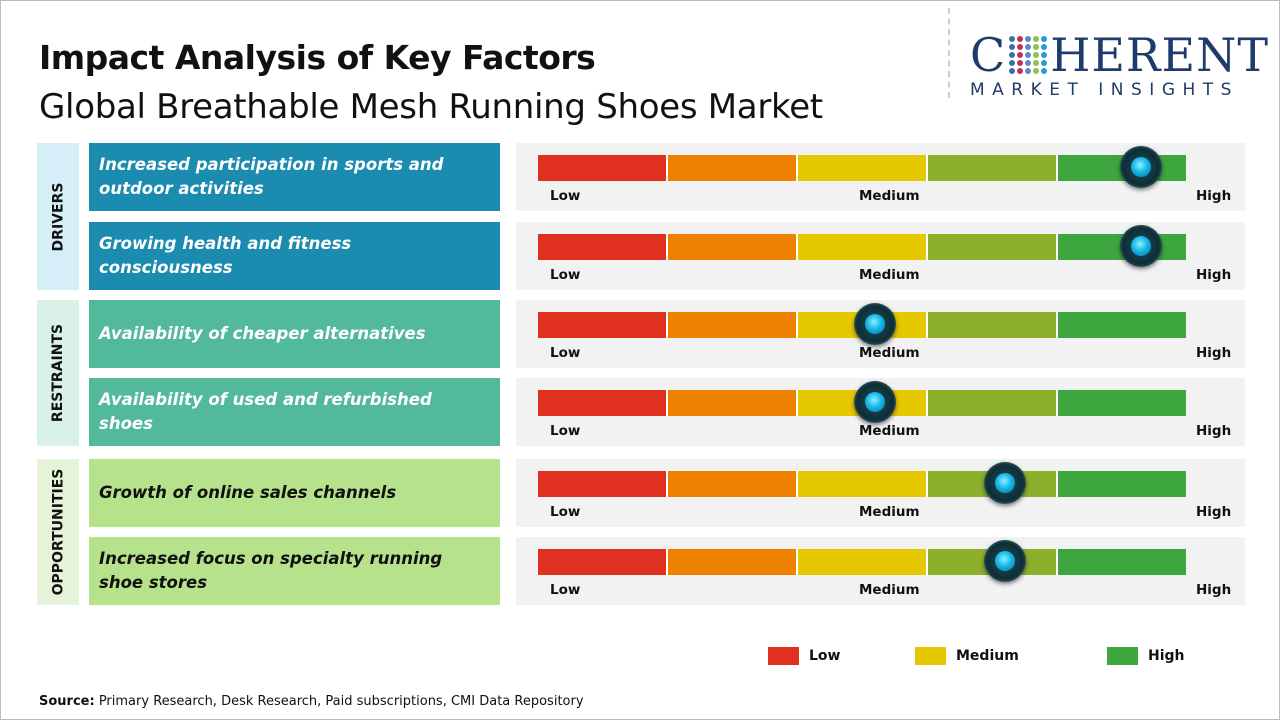 Image resolution: width=1280 pixels, height=720 pixels. I want to click on factor-label: Availability of cheaper alternatives, so click(294, 334).